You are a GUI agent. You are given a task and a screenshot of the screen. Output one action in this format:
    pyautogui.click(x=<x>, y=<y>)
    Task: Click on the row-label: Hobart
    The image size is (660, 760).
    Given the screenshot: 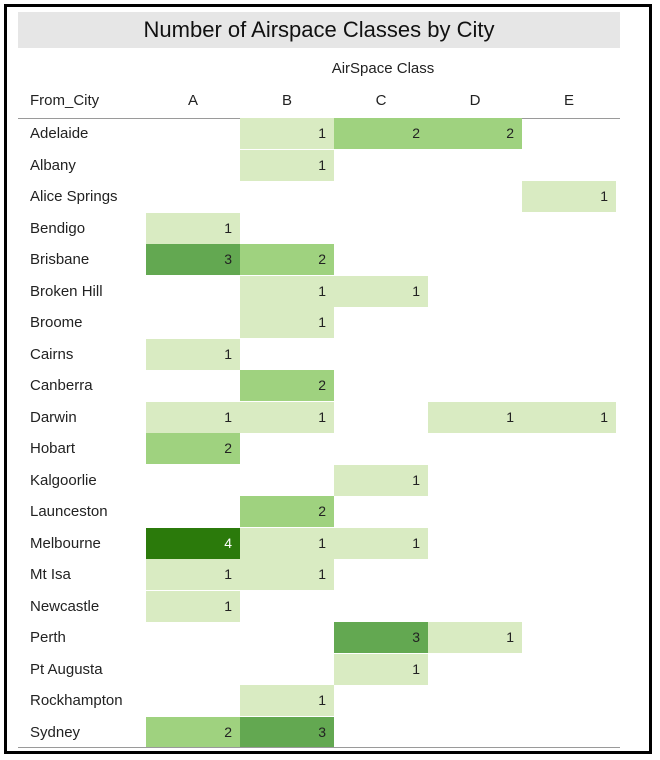 What is the action you would take?
    pyautogui.click(x=53, y=448)
    